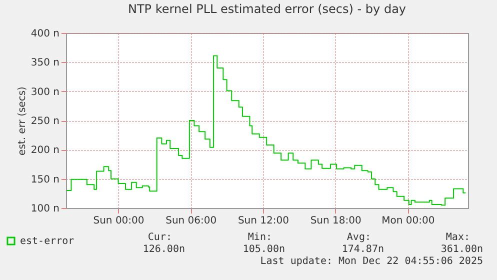  What do you see at coordinates (45, 180) in the screenshot?
I see `y-tick-label: 150 n` at bounding box center [45, 180].